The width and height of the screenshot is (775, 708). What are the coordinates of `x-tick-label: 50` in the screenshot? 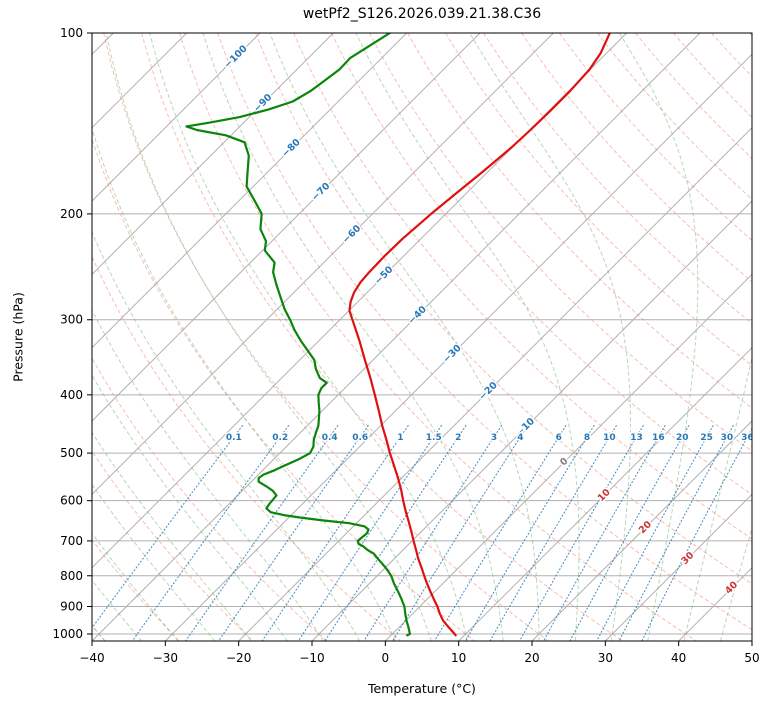 It's located at (751, 658).